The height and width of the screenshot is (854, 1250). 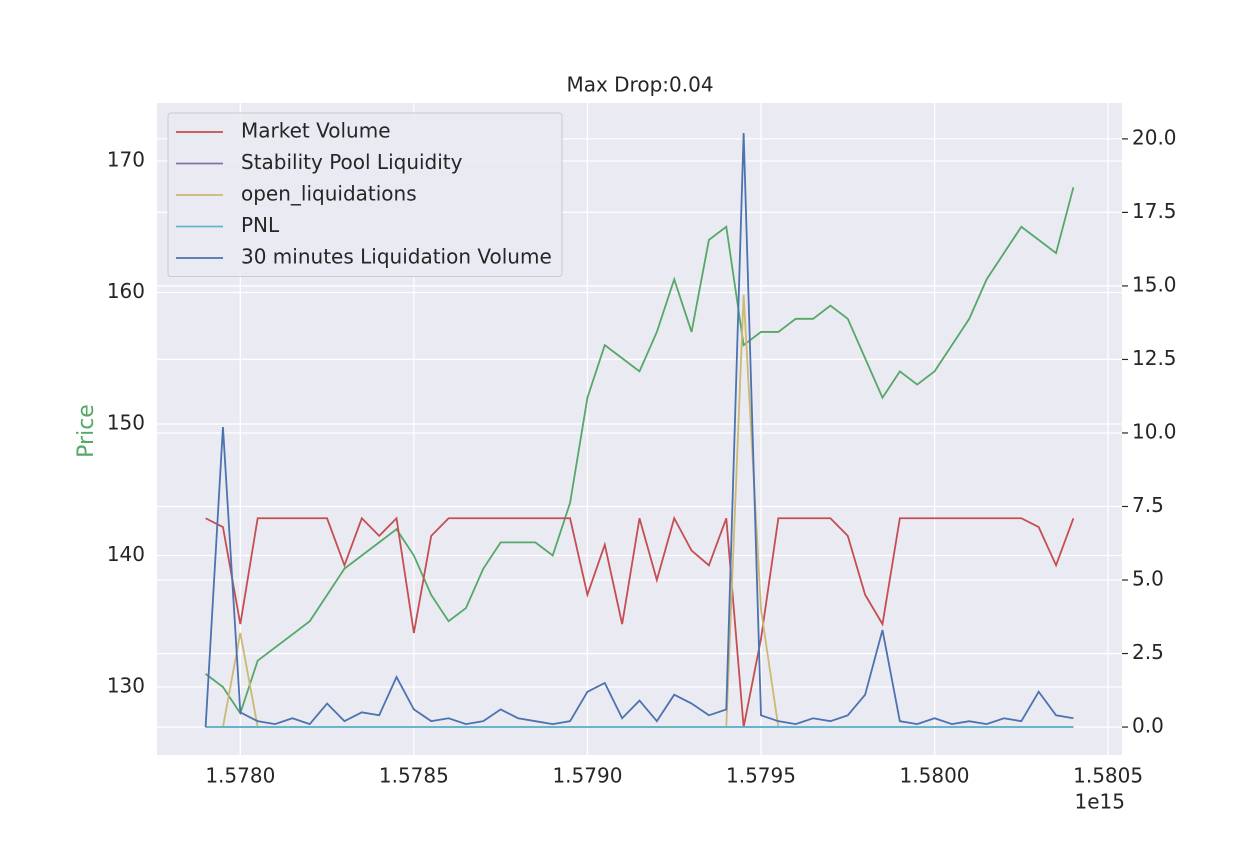 I want to click on x-tick-label: 1.5785, so click(x=414, y=776).